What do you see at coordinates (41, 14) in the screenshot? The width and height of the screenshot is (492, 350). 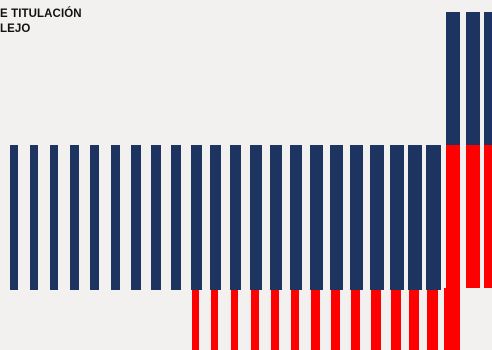 I see `heading-line-1: E TITULACIÓN` at bounding box center [41, 14].